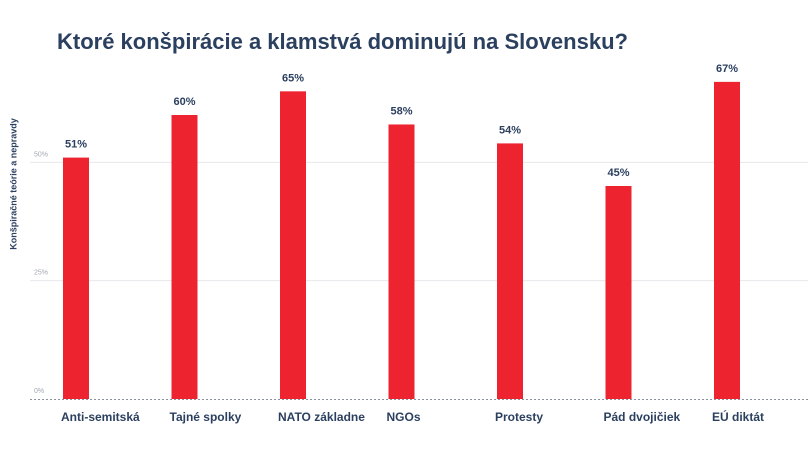 The width and height of the screenshot is (811, 455). Describe the element at coordinates (519, 417) in the screenshot. I see `x-tick-label: Protesty` at that location.